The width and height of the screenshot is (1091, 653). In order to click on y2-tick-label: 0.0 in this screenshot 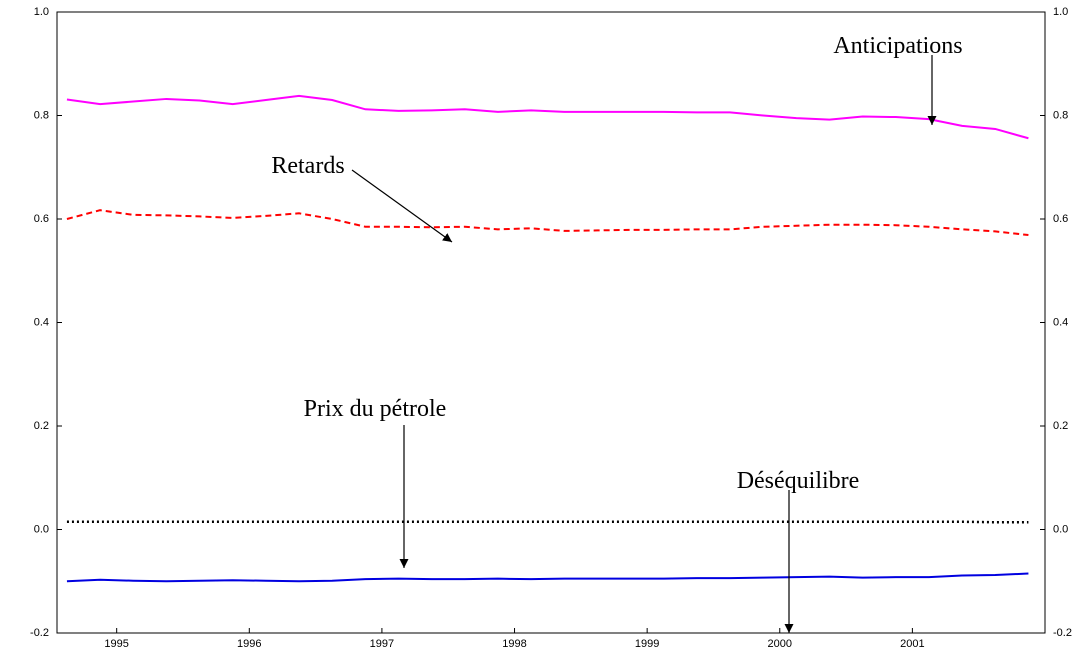, I will do `click(1060, 529)`.